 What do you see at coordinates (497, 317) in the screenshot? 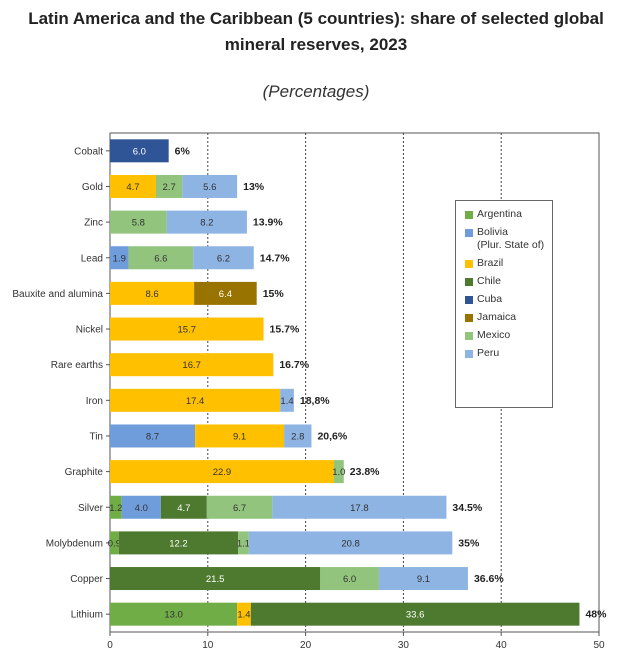
I see `legend-label-jamaica: Jamaica` at bounding box center [497, 317].